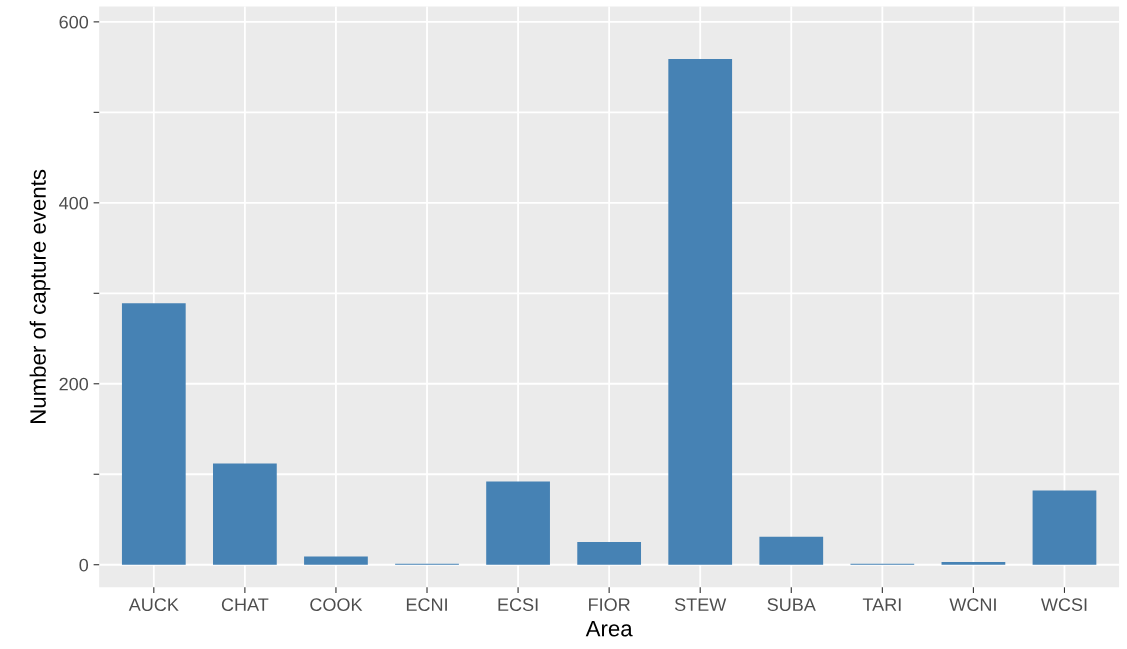 The width and height of the screenshot is (1127, 649). I want to click on x-tick-label: CHAT, so click(245, 605).